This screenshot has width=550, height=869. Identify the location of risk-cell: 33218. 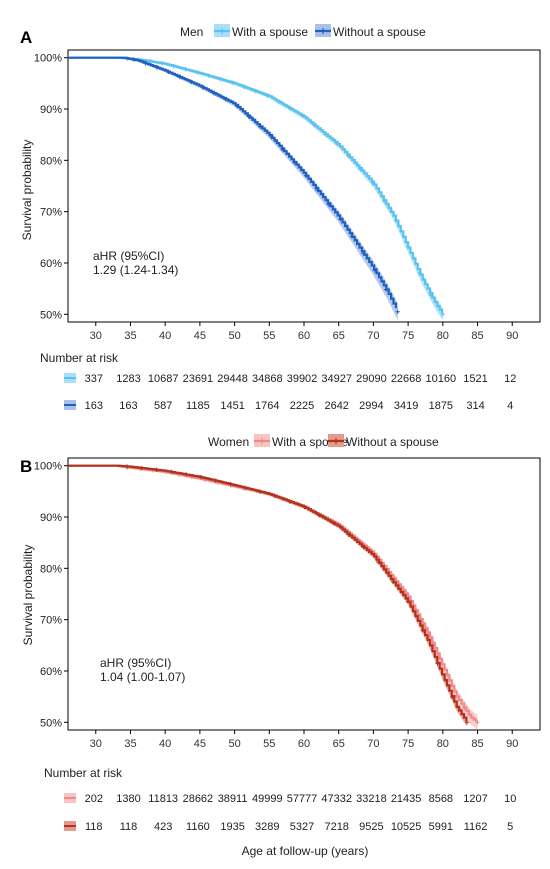
(371, 799).